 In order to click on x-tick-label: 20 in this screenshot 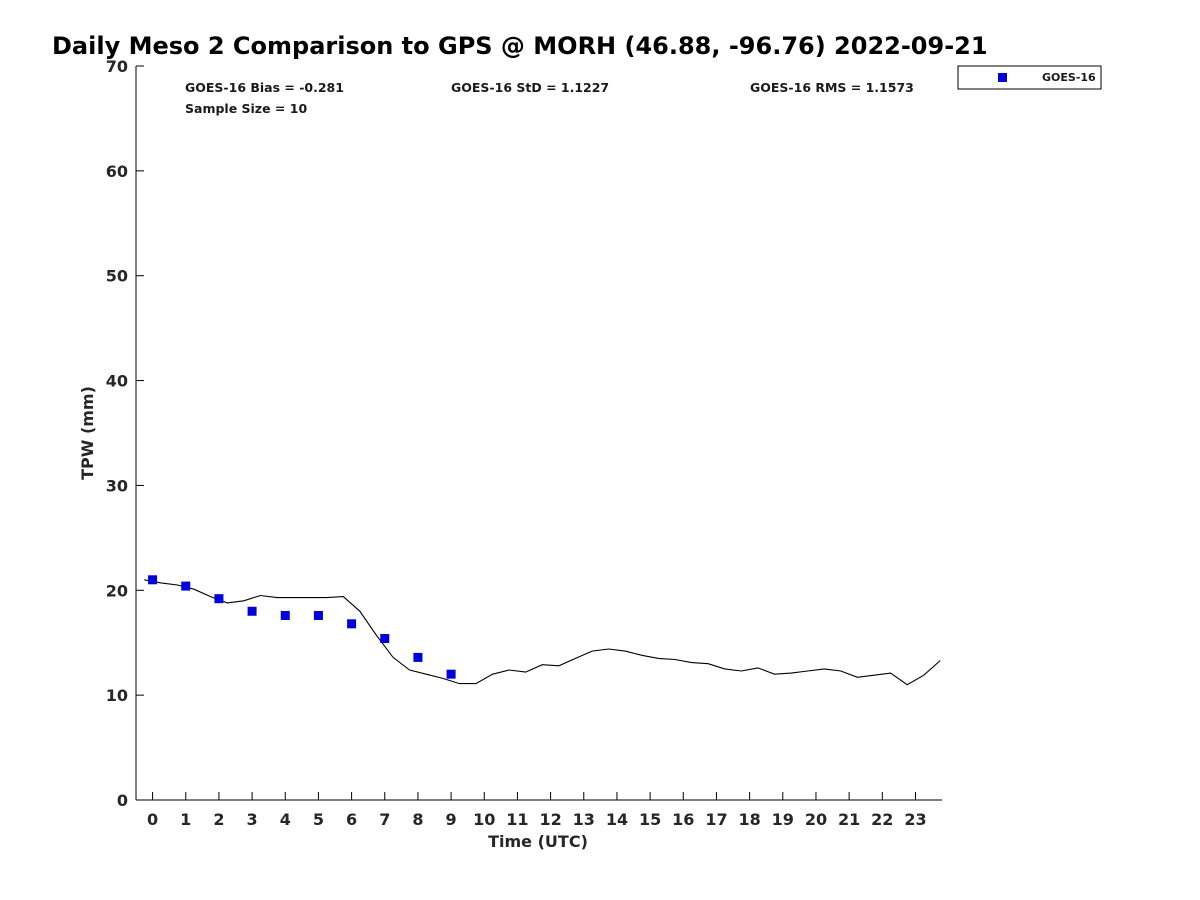, I will do `click(816, 819)`.